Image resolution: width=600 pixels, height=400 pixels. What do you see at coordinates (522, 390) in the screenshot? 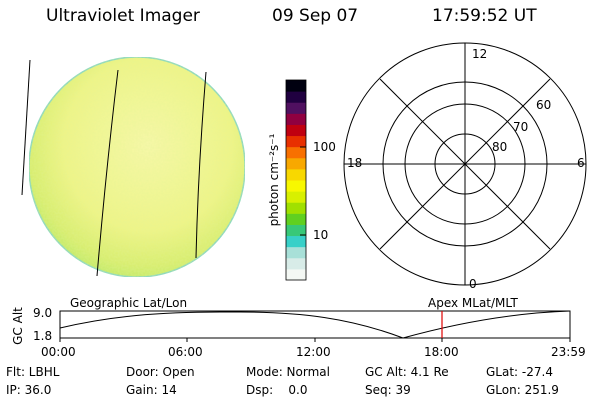
I see `glon-info: GLon: 251.9` at bounding box center [522, 390].